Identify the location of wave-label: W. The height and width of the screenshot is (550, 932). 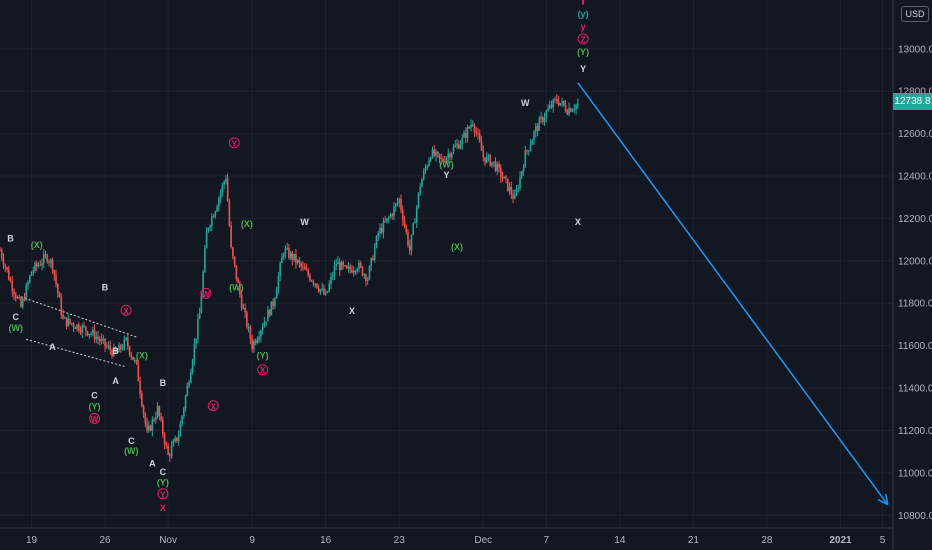
(95, 419).